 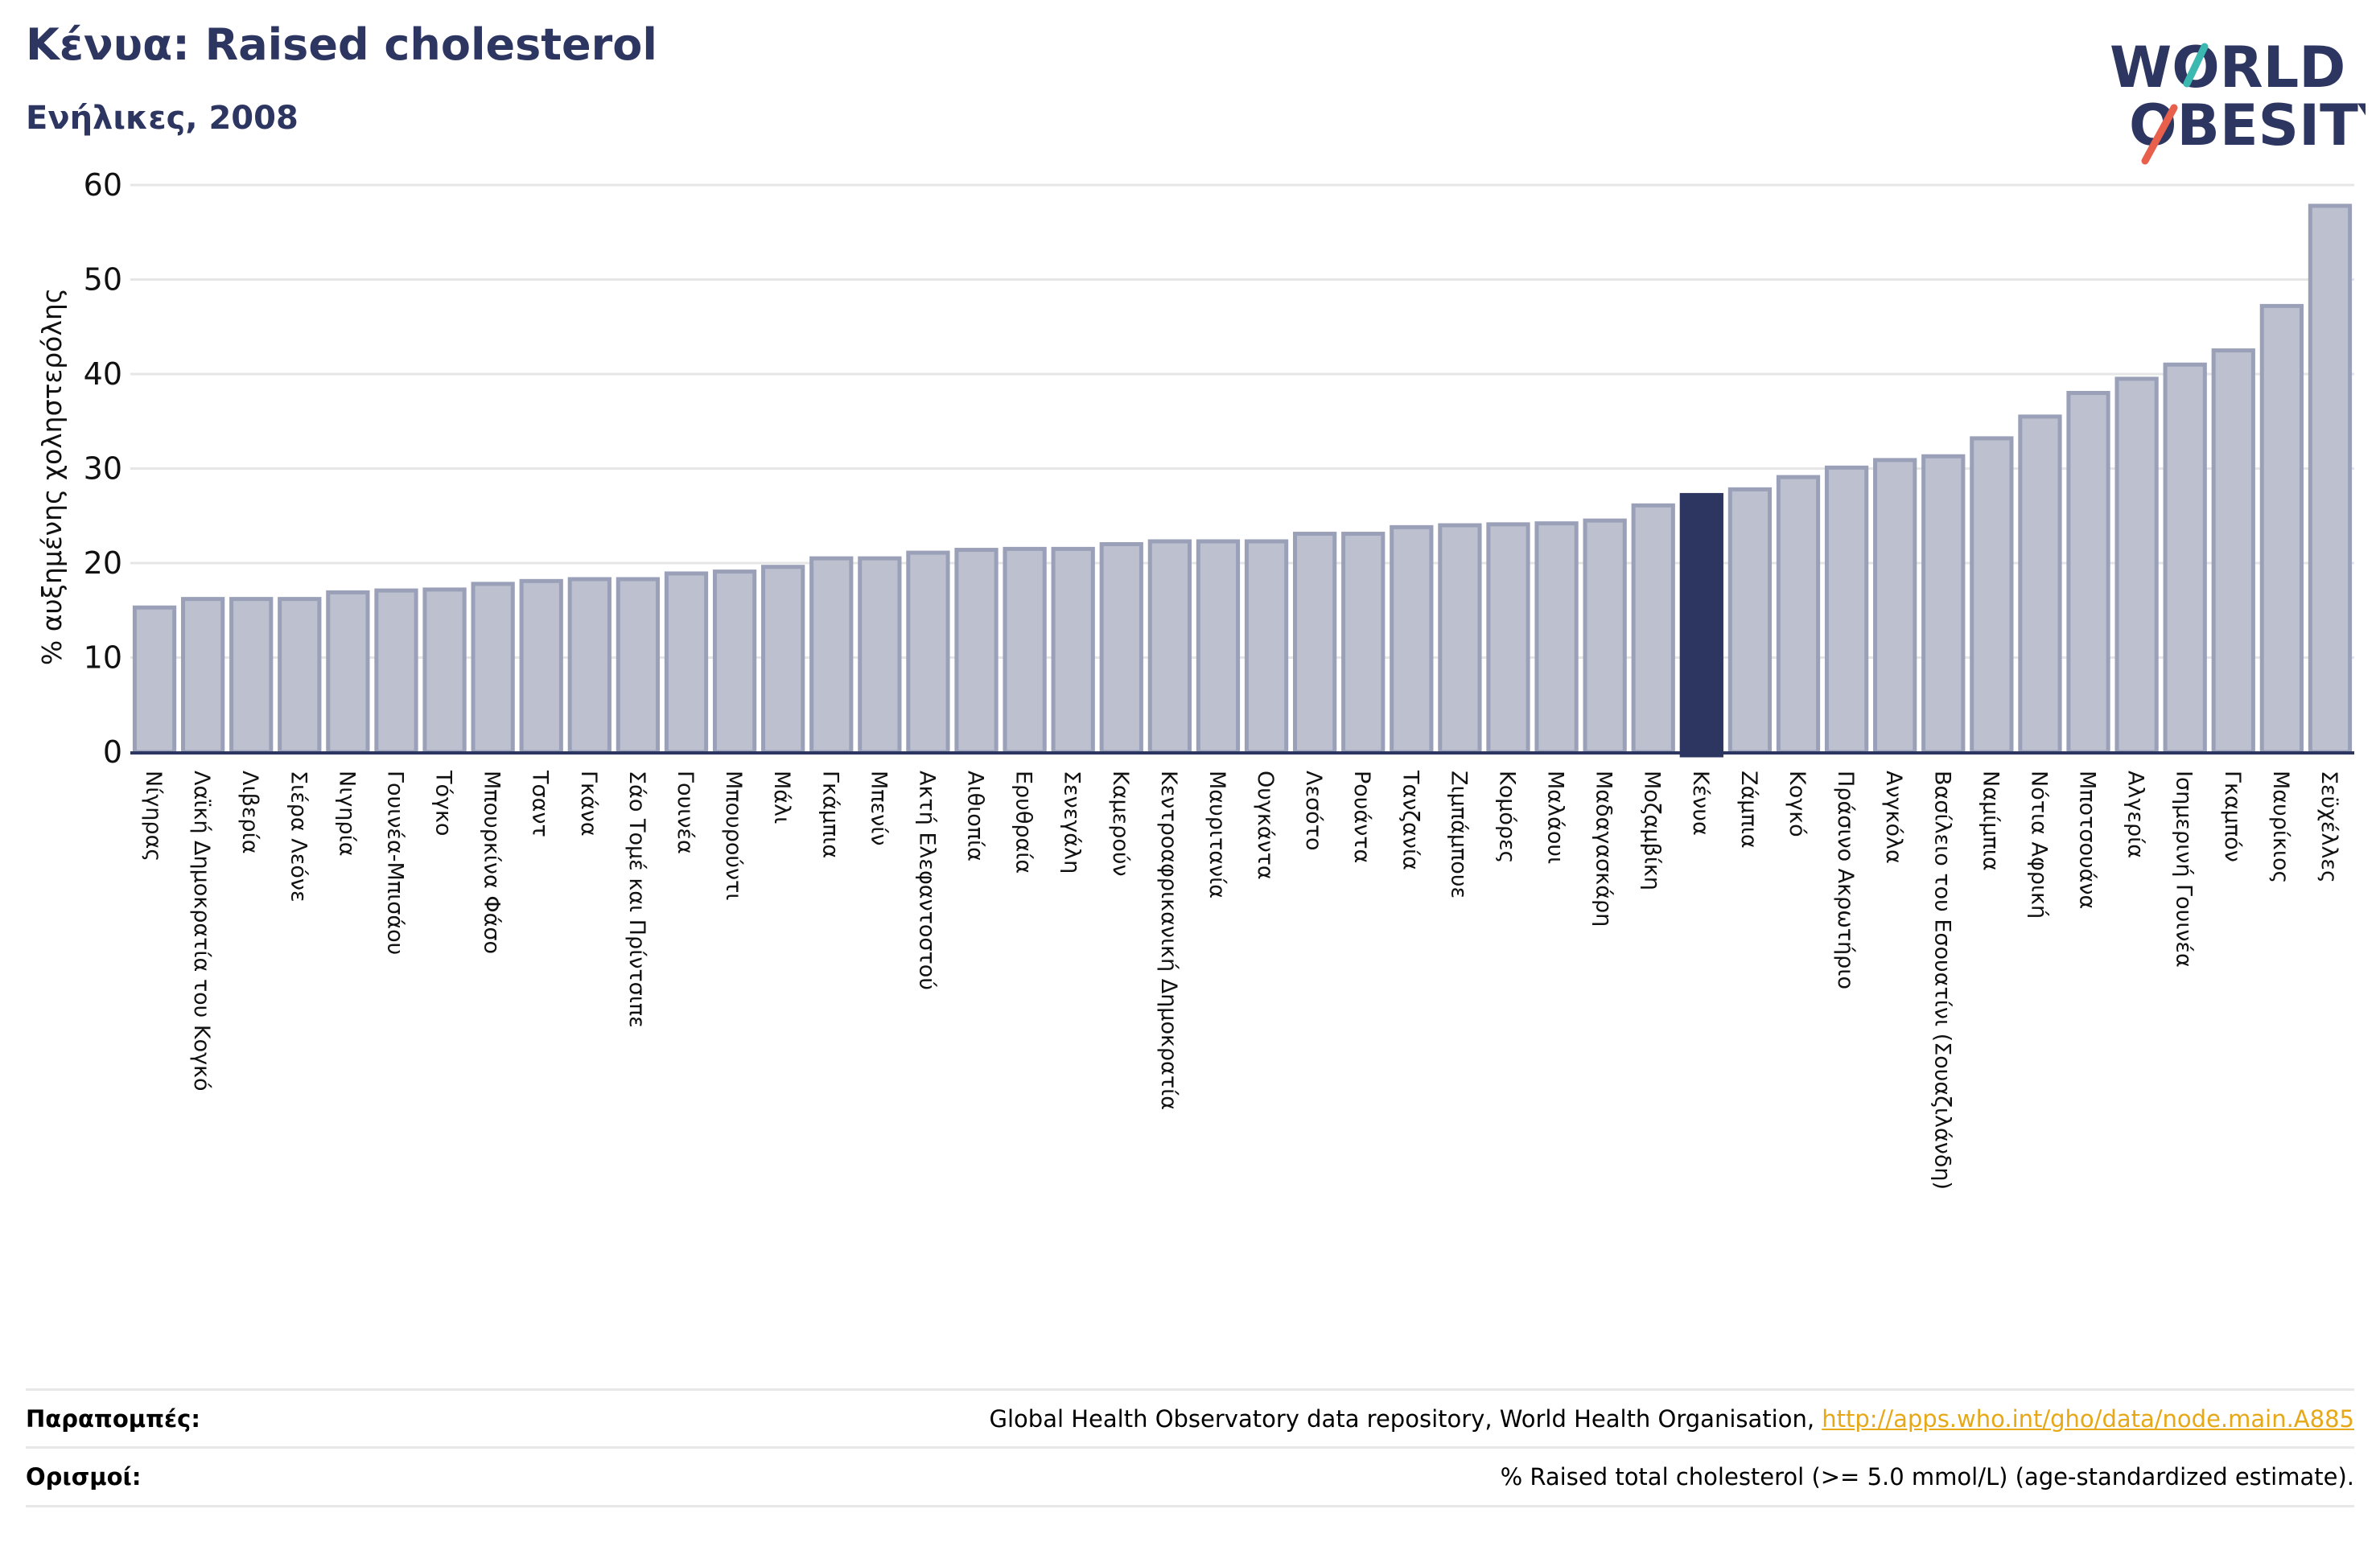 What do you see at coordinates (2135, 814) in the screenshot?
I see `x-tick-label: Αλγερία` at bounding box center [2135, 814].